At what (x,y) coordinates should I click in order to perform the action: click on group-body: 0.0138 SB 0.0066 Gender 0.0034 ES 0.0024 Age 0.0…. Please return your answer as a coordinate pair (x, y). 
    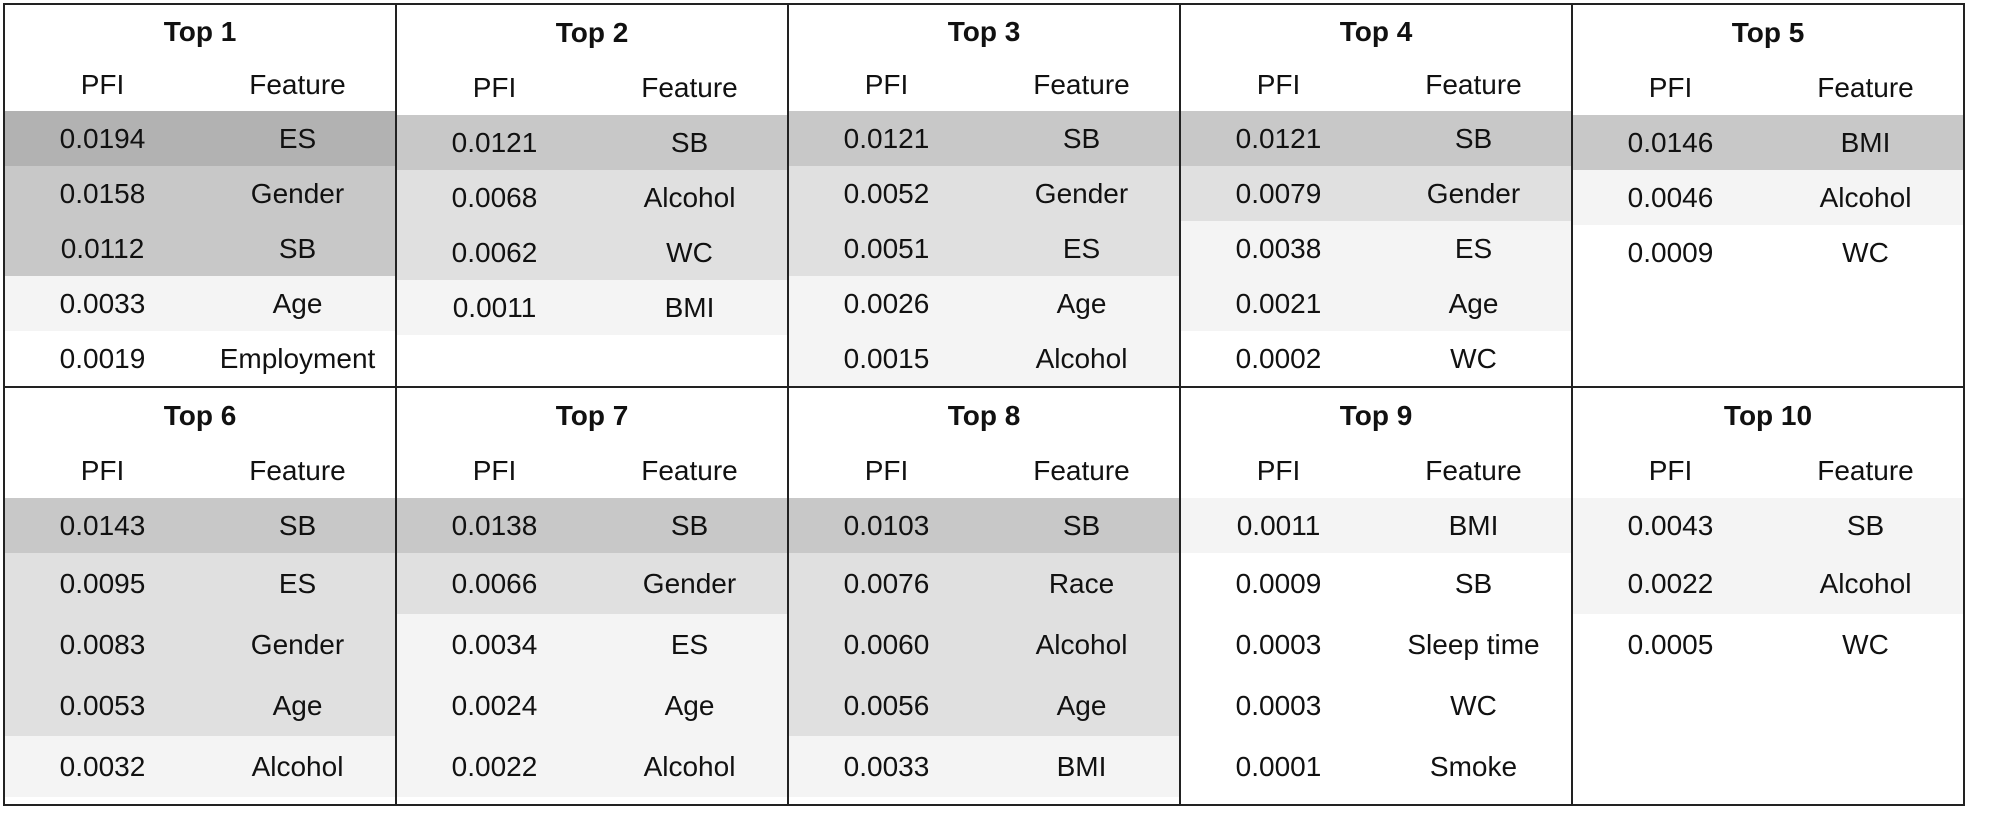
    Looking at the image, I should click on (592, 647).